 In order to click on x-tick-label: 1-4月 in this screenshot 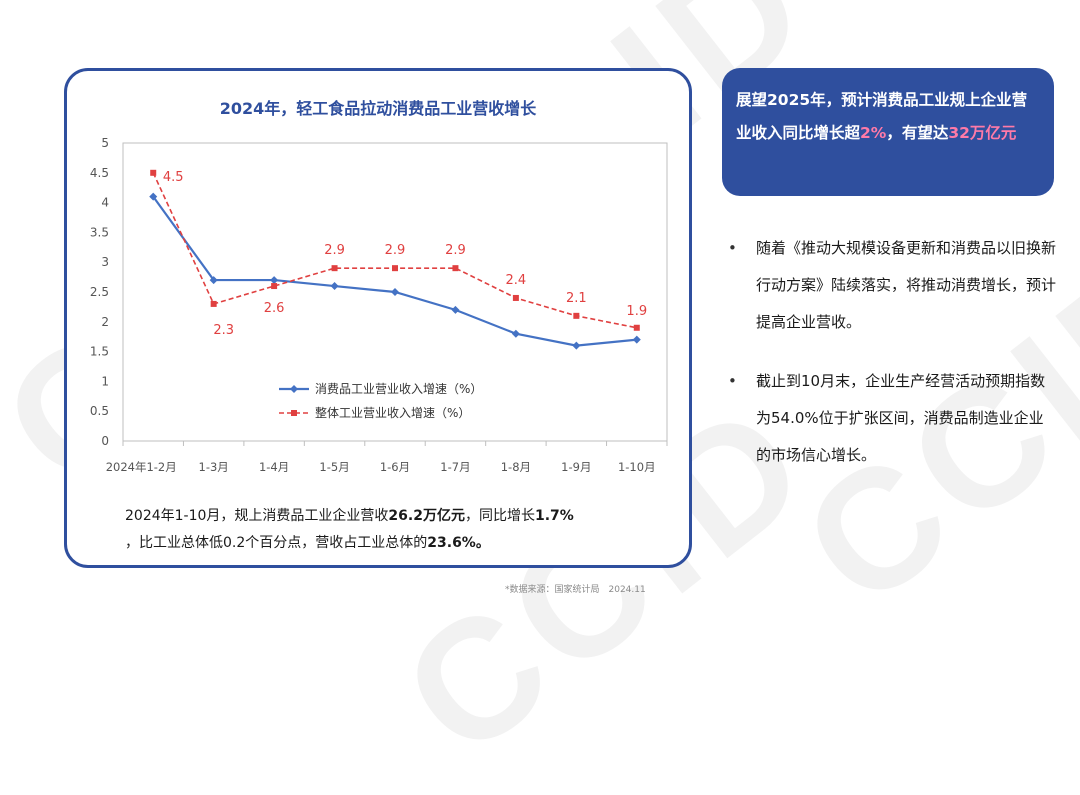, I will do `click(274, 467)`.